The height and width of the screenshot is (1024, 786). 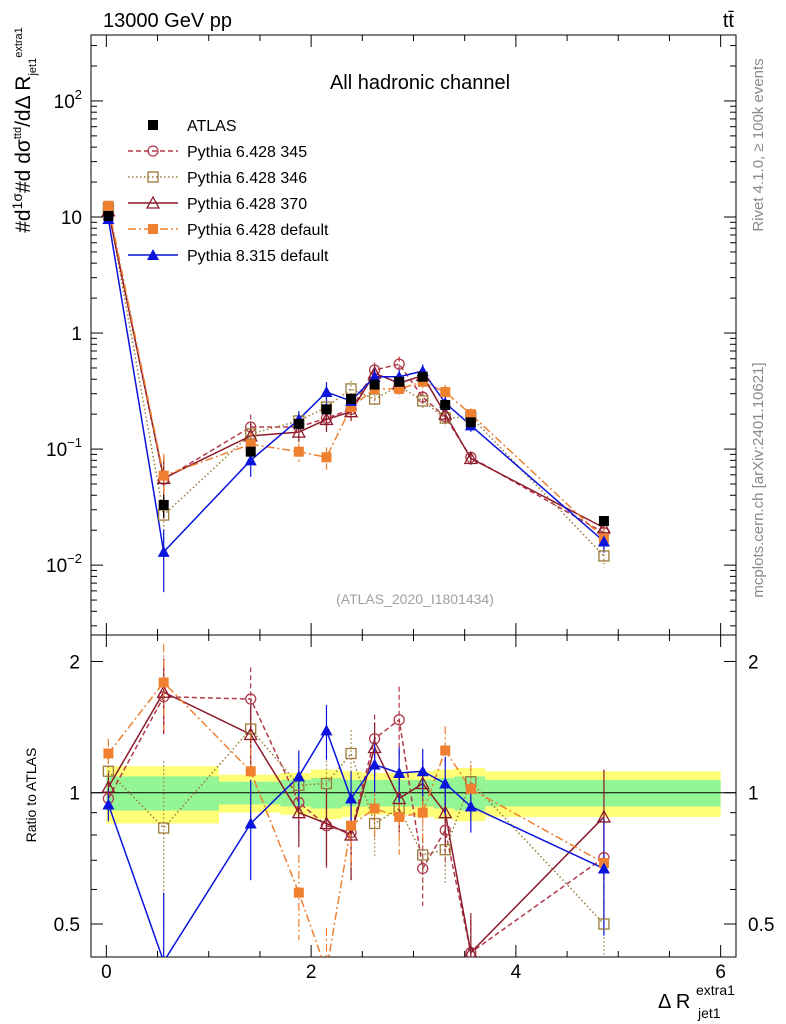 What do you see at coordinates (758, 144) in the screenshot?
I see `rivet-version-label: Rivet 4.1.0, ≥ 100k events` at bounding box center [758, 144].